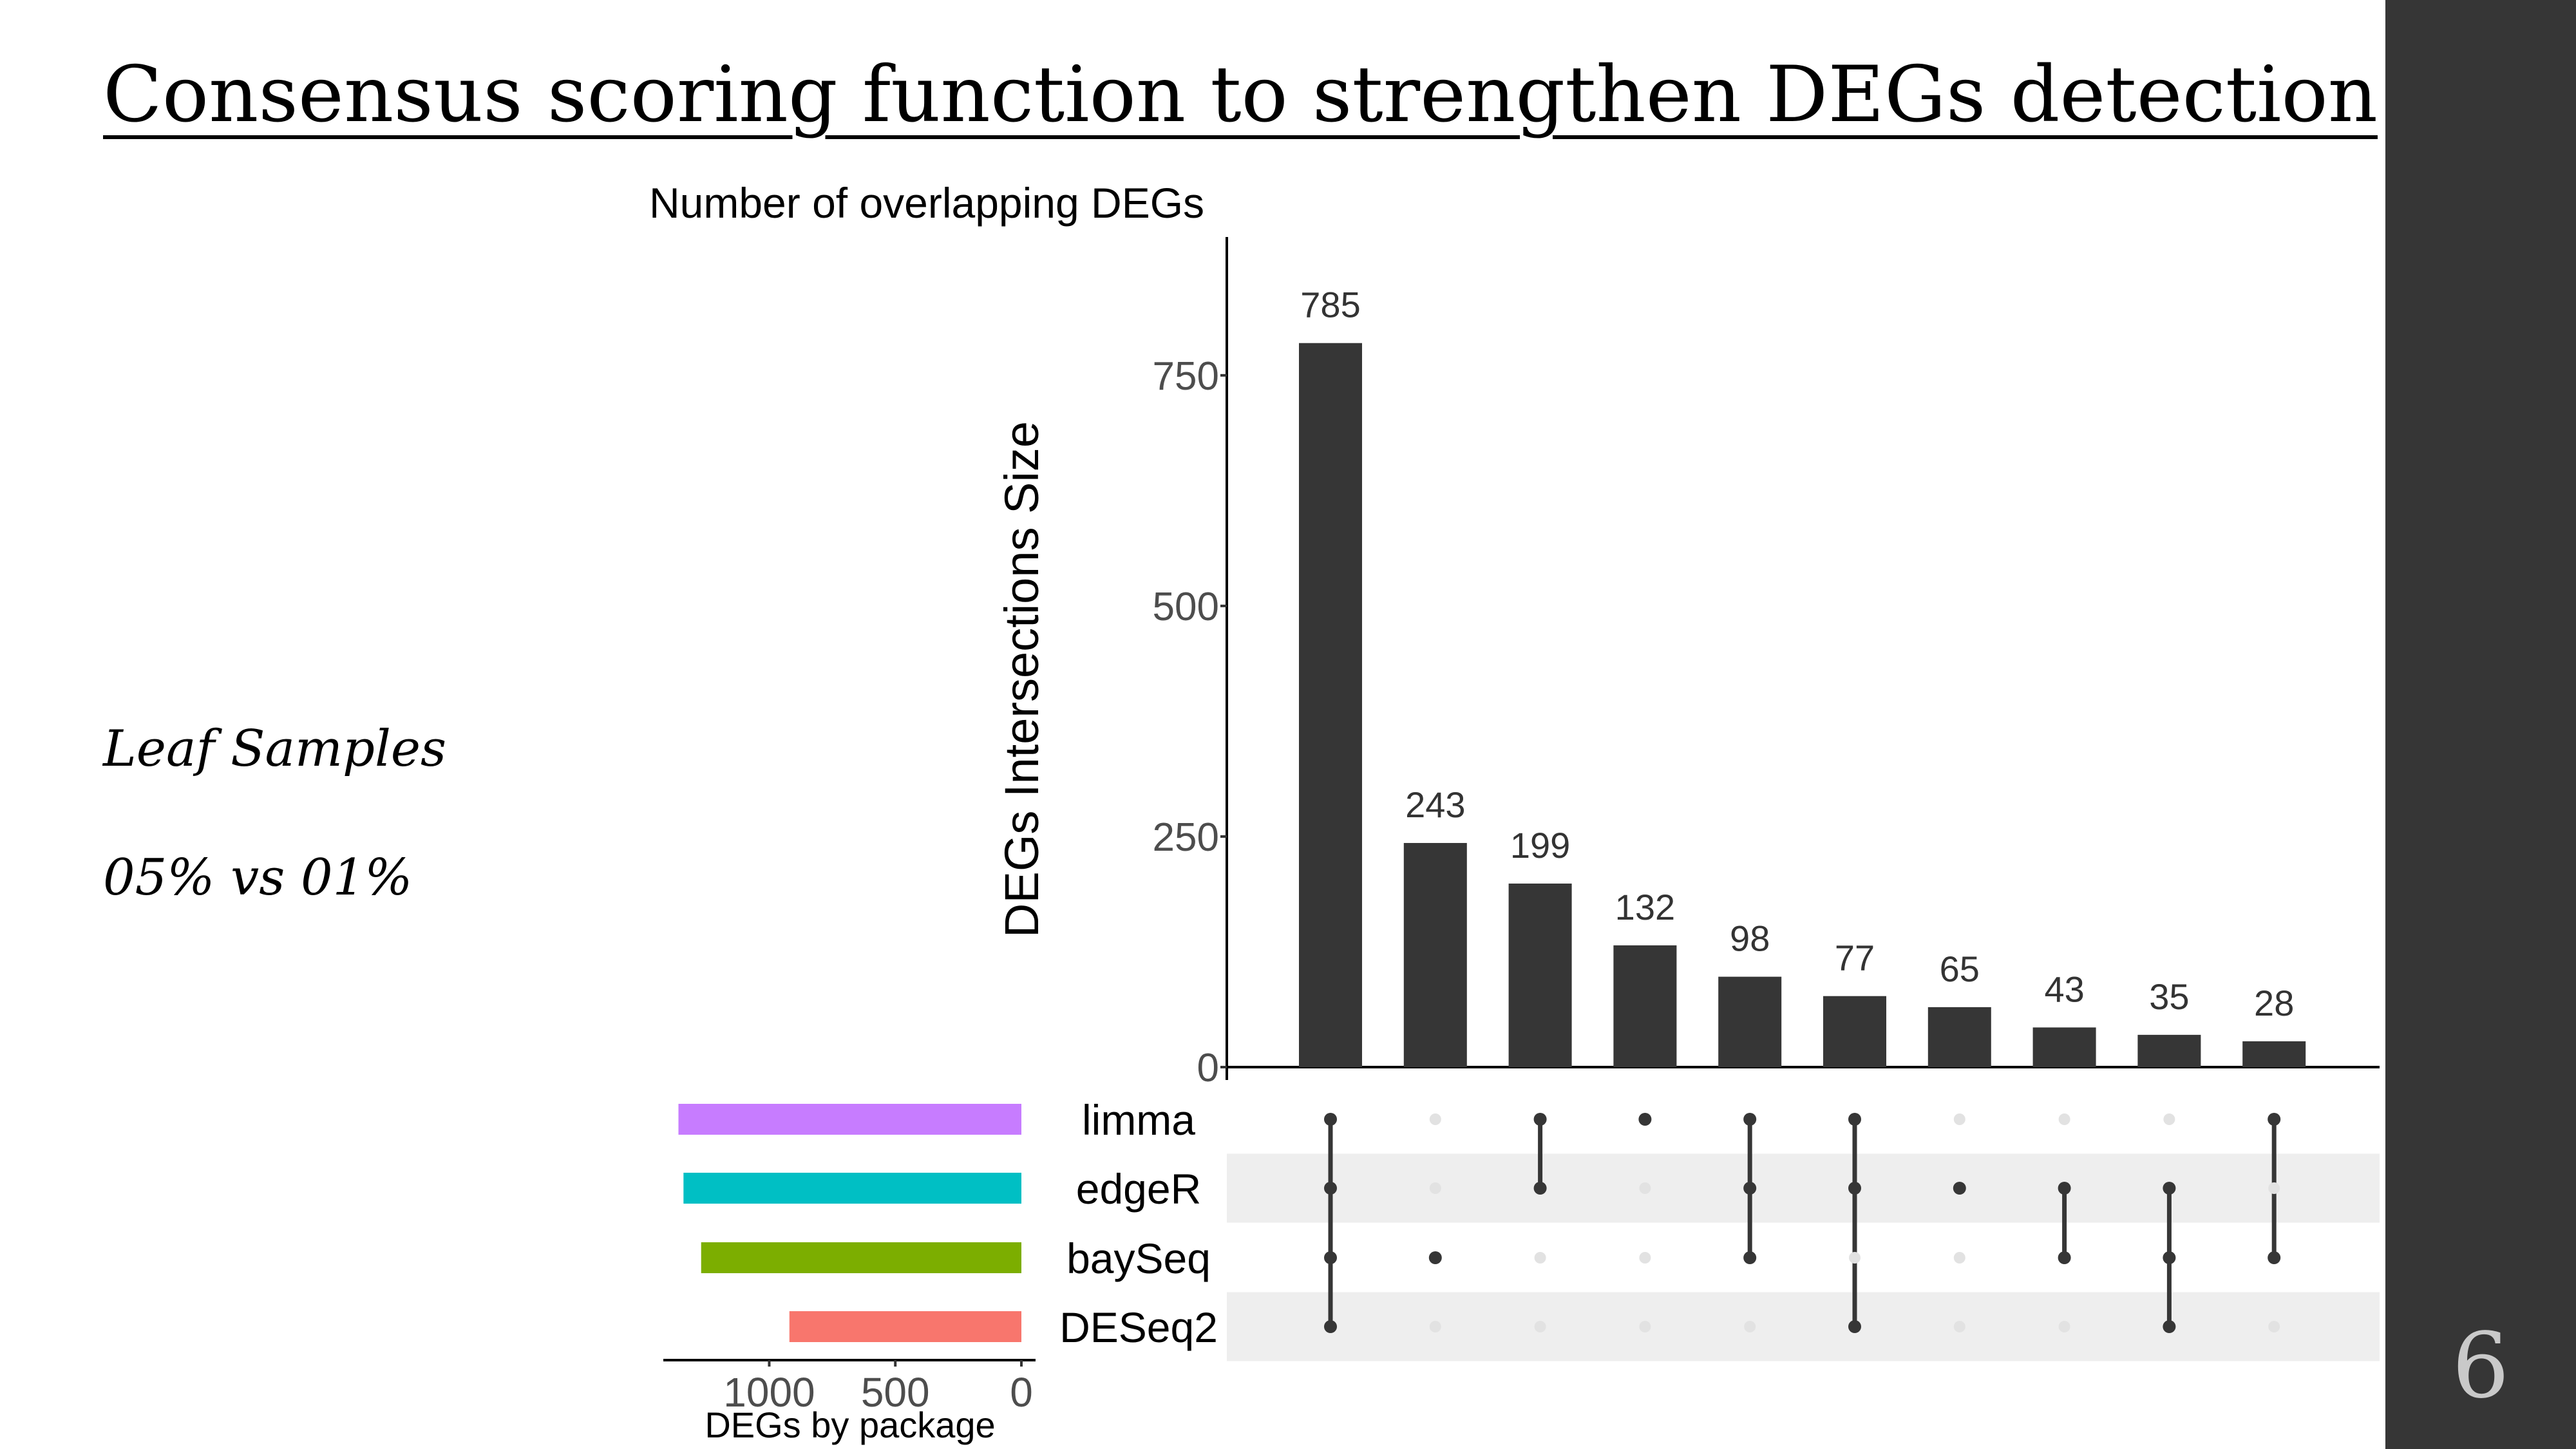 The width and height of the screenshot is (2576, 1449). What do you see at coordinates (1208, 1068) in the screenshot?
I see `y-tick-label-0: 0` at bounding box center [1208, 1068].